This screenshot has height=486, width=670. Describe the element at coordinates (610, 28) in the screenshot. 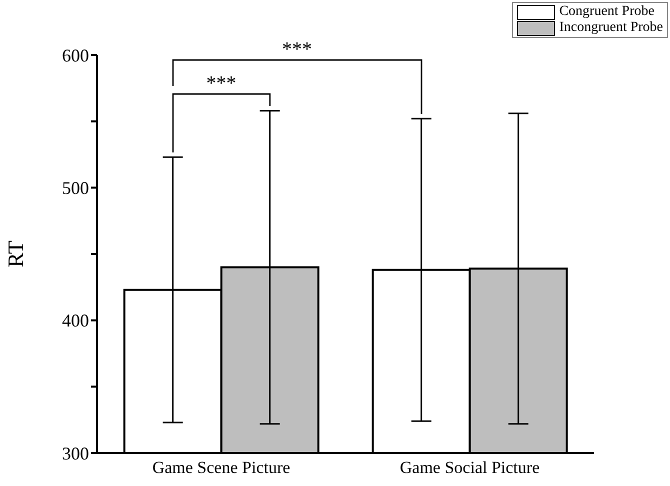

I see `legend-label: Incongruent Probe` at that location.